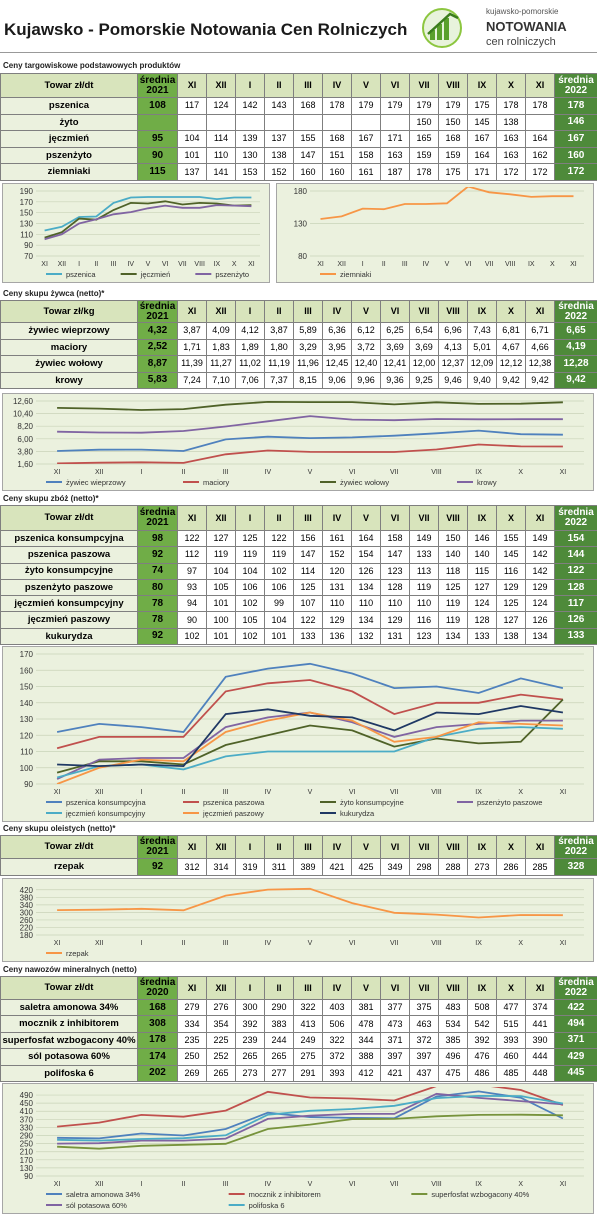 The image size is (597, 1216). What do you see at coordinates (482, 620) in the screenshot?
I see `table-cell: 128` at bounding box center [482, 620].